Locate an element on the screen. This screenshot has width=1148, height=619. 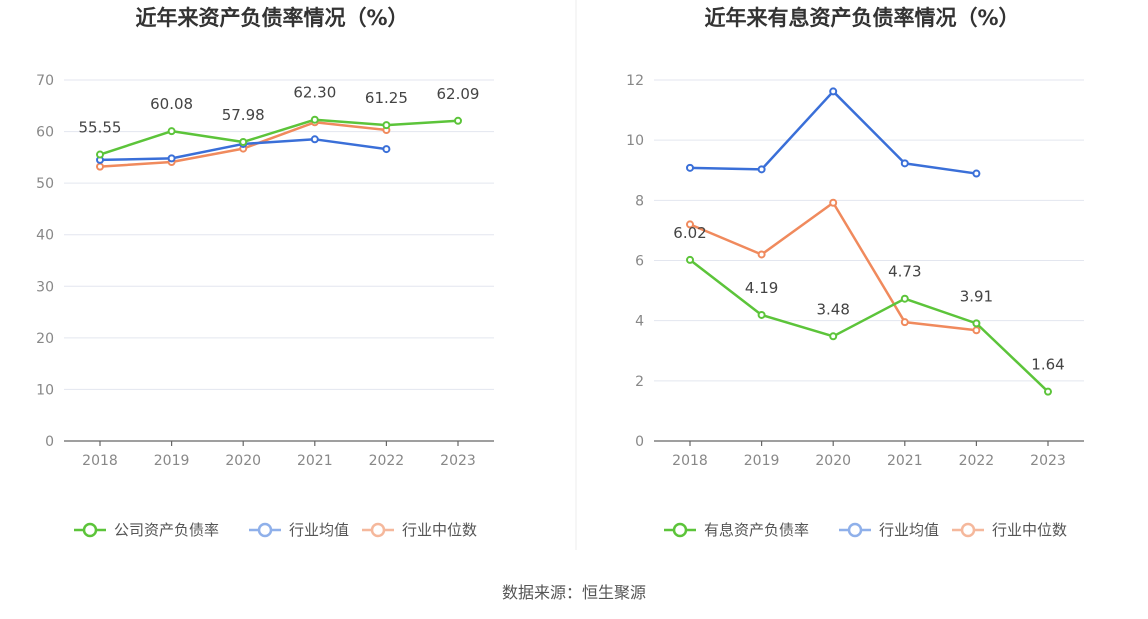
y-tick-label: 8 is located at coordinates (639, 201).